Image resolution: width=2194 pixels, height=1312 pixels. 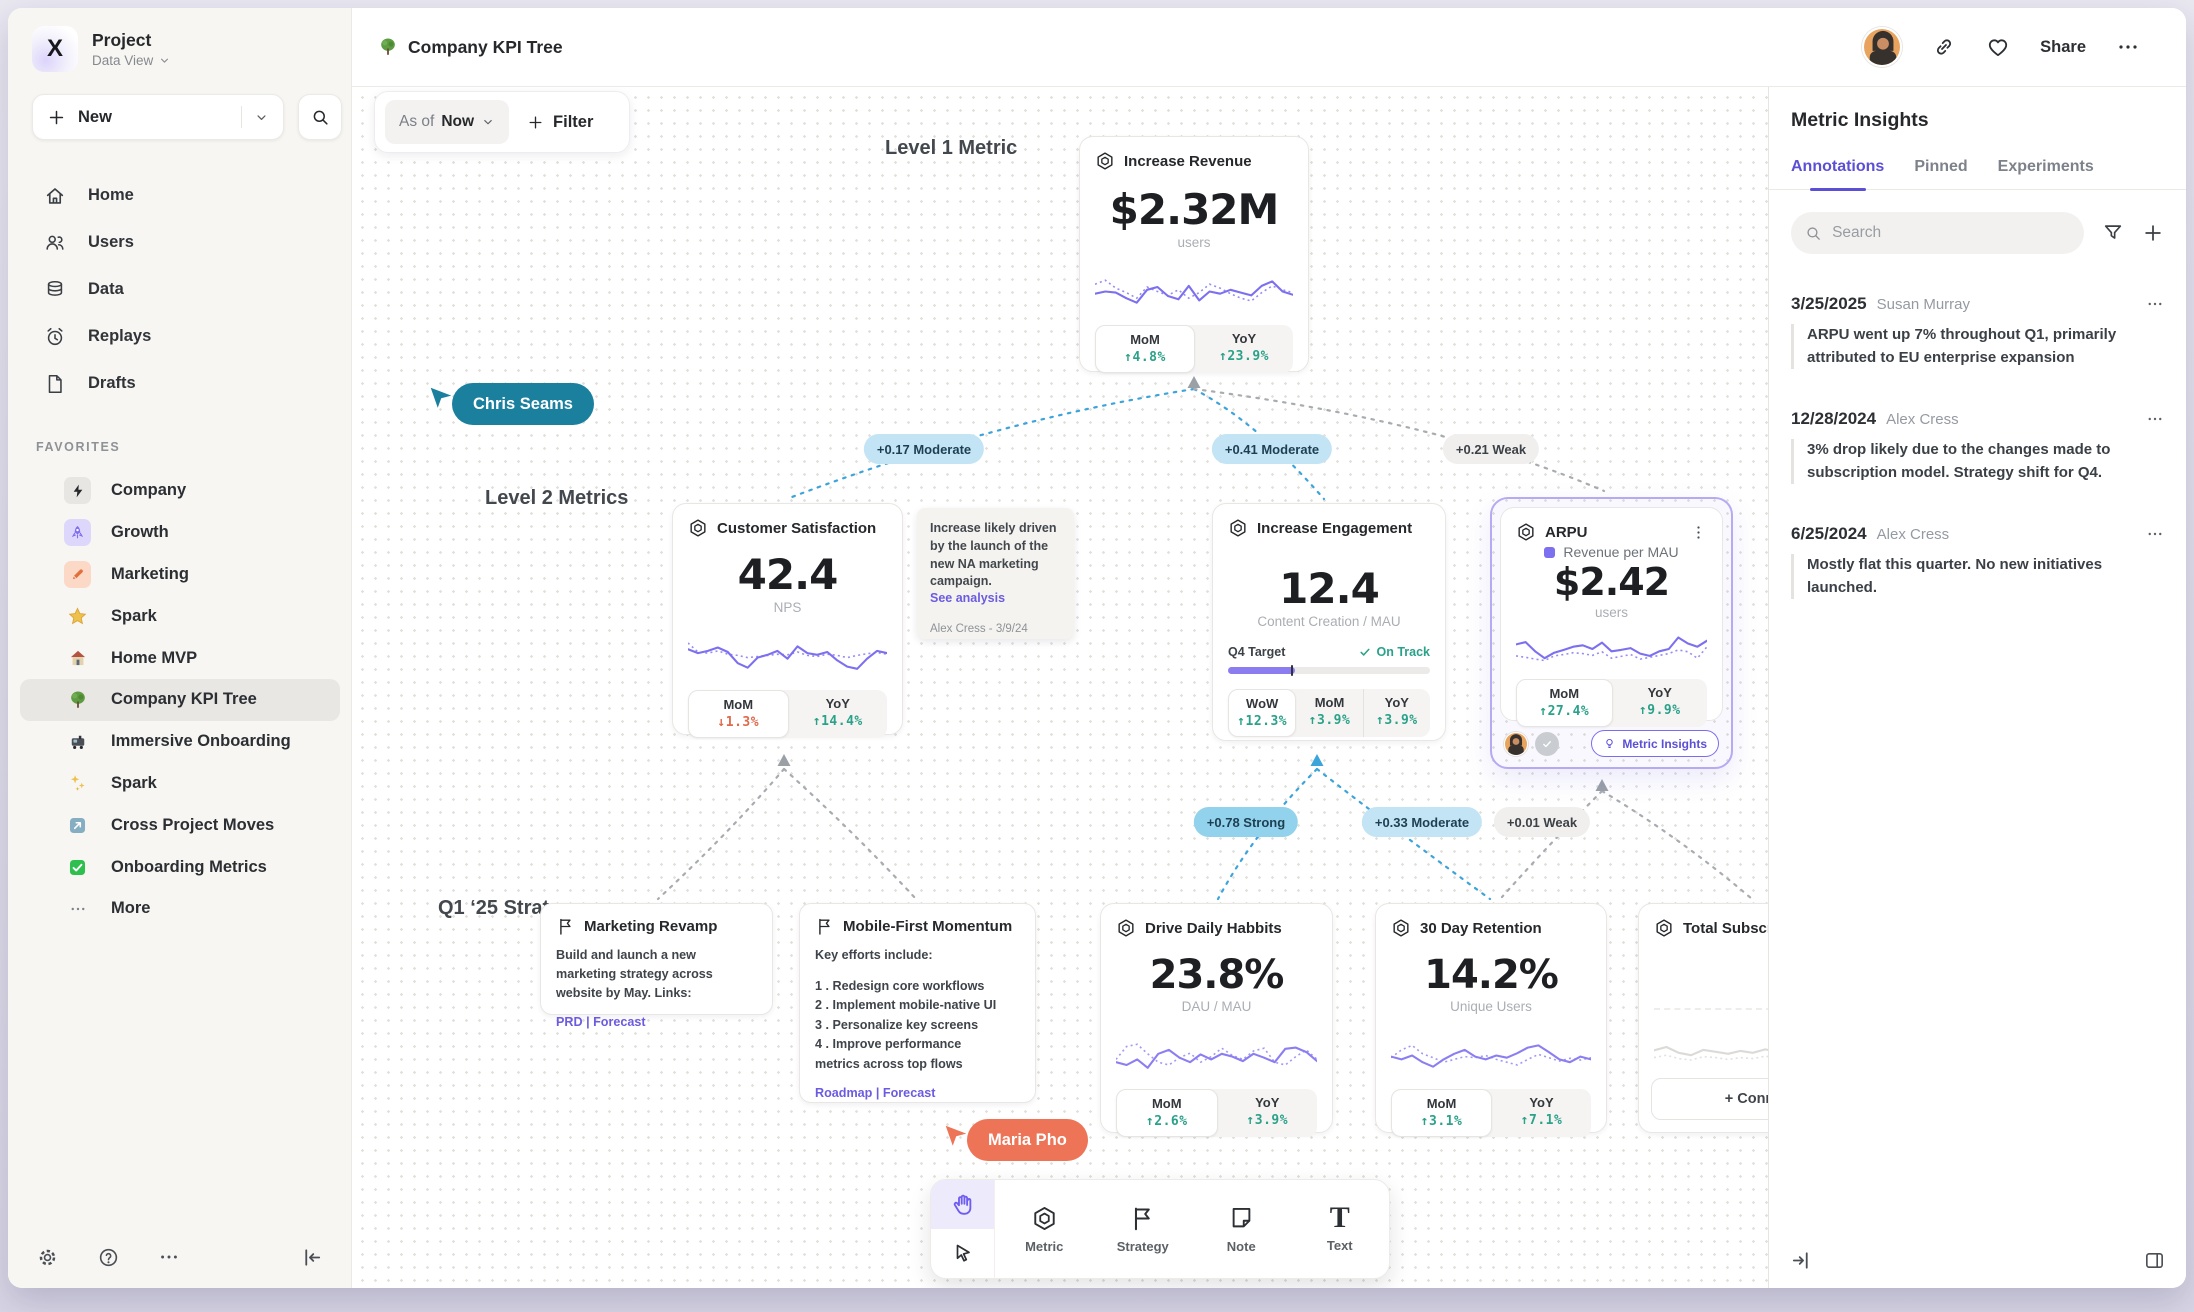 I want to click on collapse-sidebar-icon, so click(x=312, y=1257).